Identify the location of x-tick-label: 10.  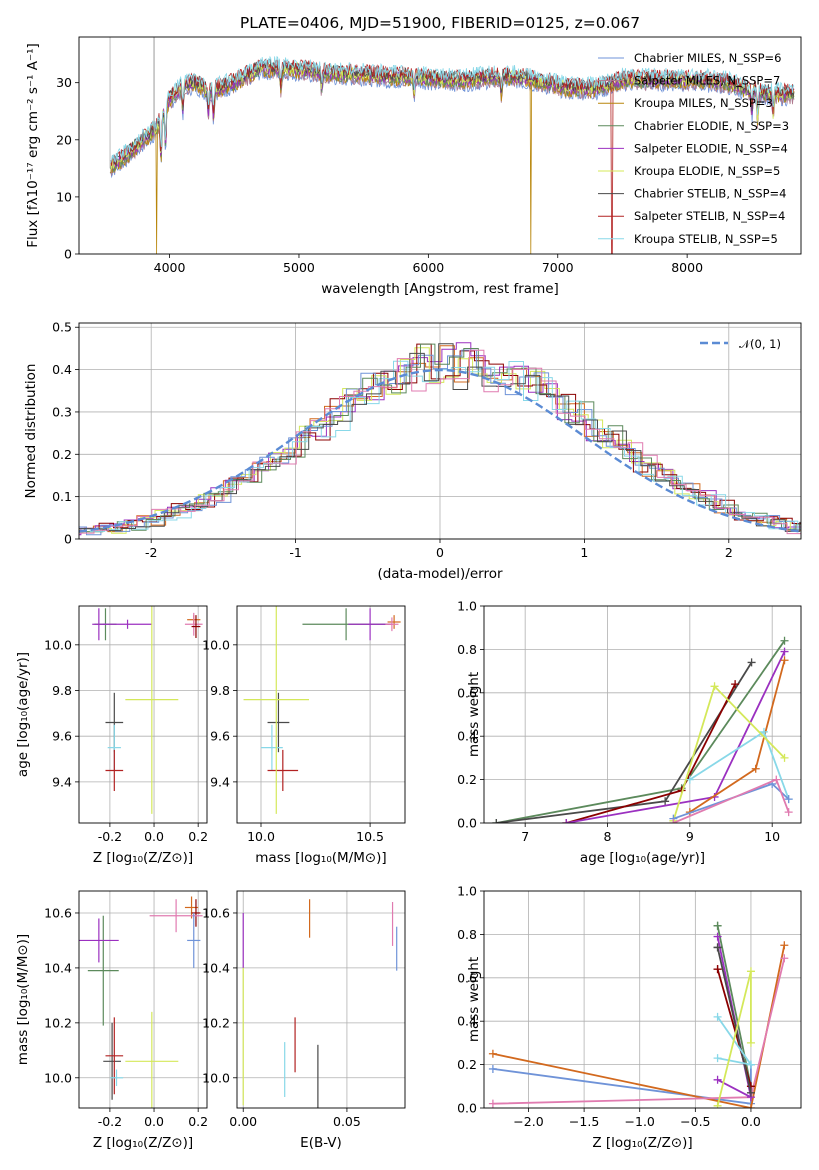
(772, 836).